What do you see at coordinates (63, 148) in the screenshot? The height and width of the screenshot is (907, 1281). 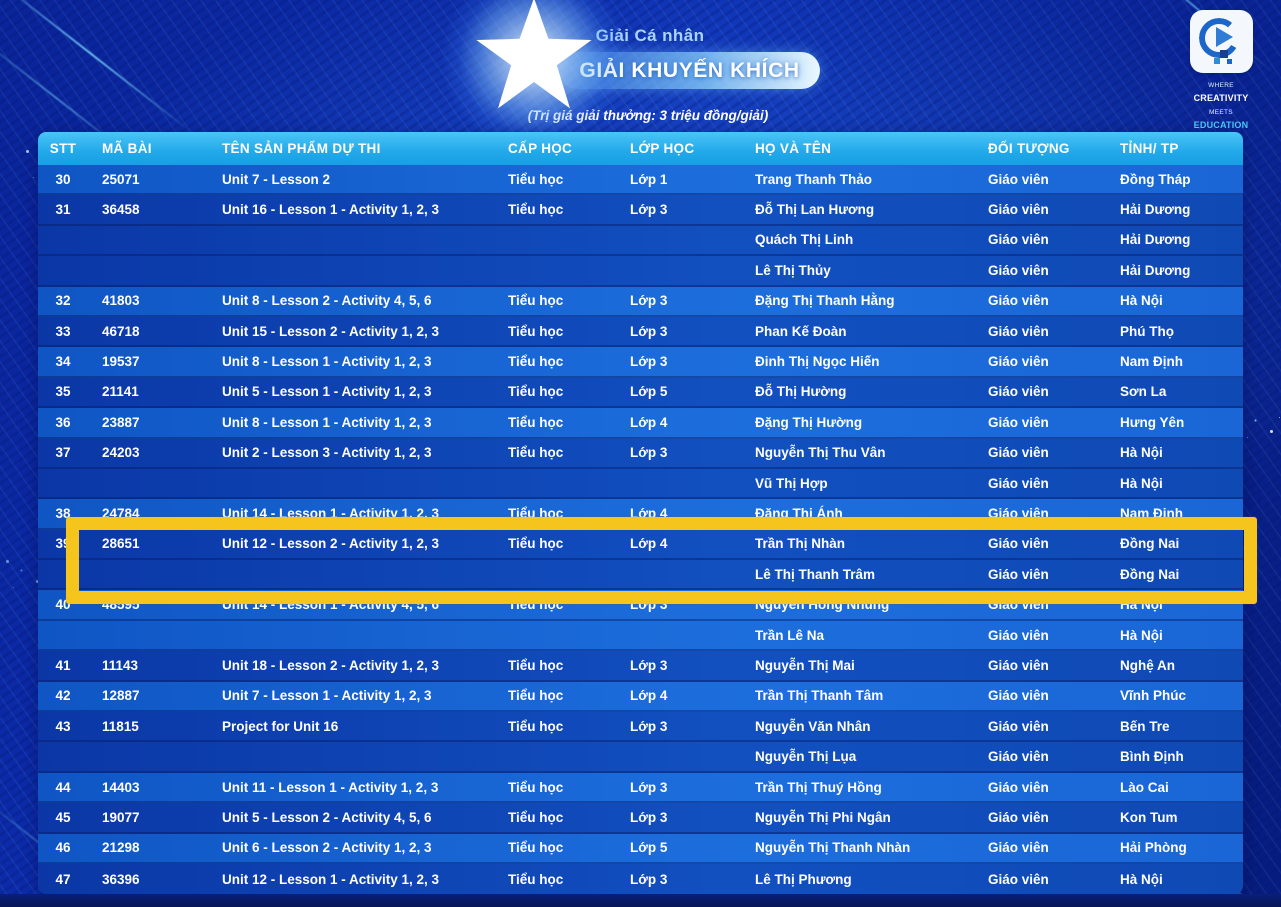 I see `column-header: STT` at bounding box center [63, 148].